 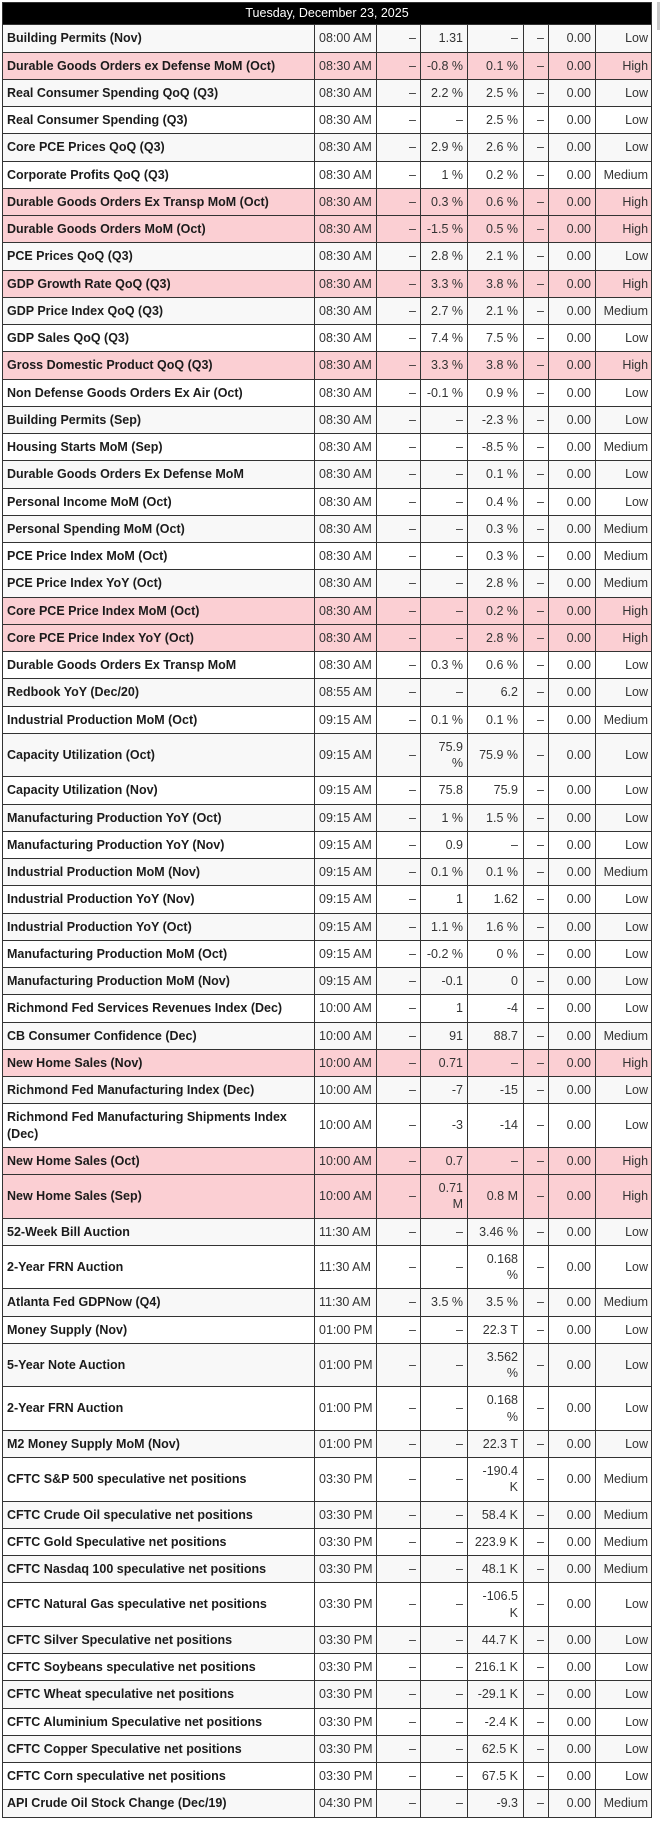 I want to click on event-name-cell: Non Defense Goods Orders Ex Air (Oct), so click(x=158, y=392).